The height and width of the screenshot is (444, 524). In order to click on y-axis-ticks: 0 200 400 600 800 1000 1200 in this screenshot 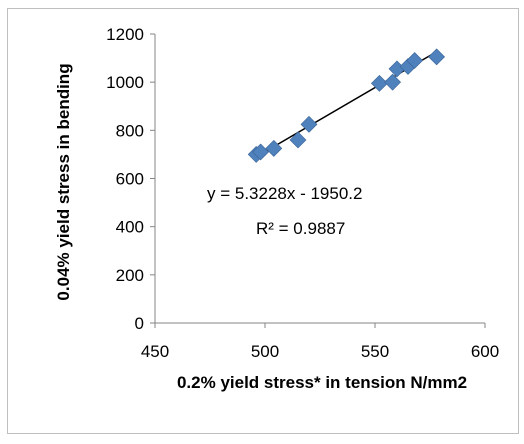, I will do `click(130, 179)`.